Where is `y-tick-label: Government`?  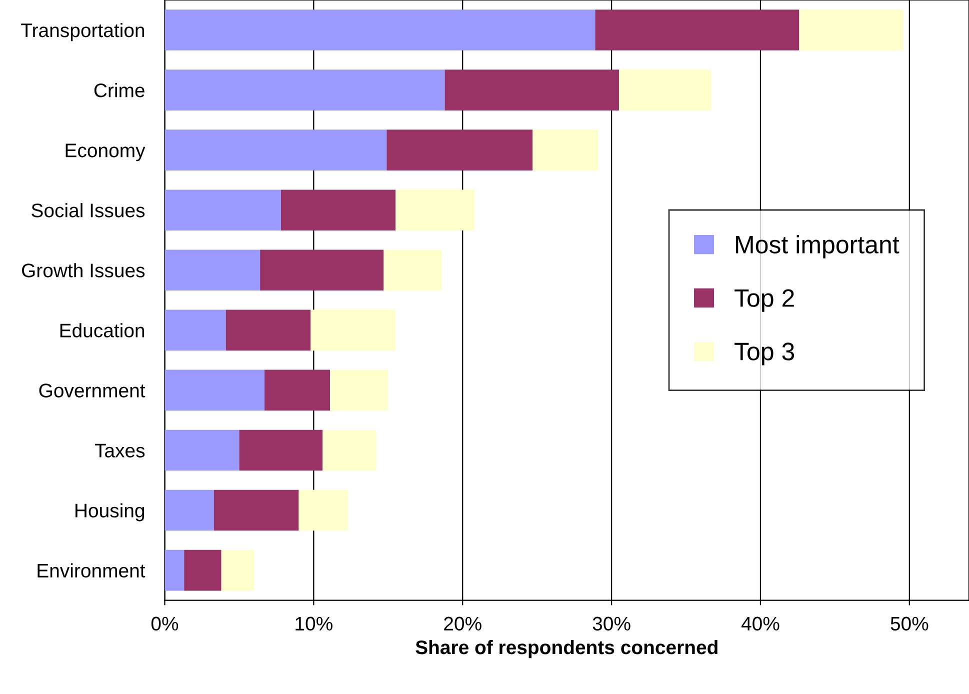
y-tick-label: Government is located at coordinates (92, 391).